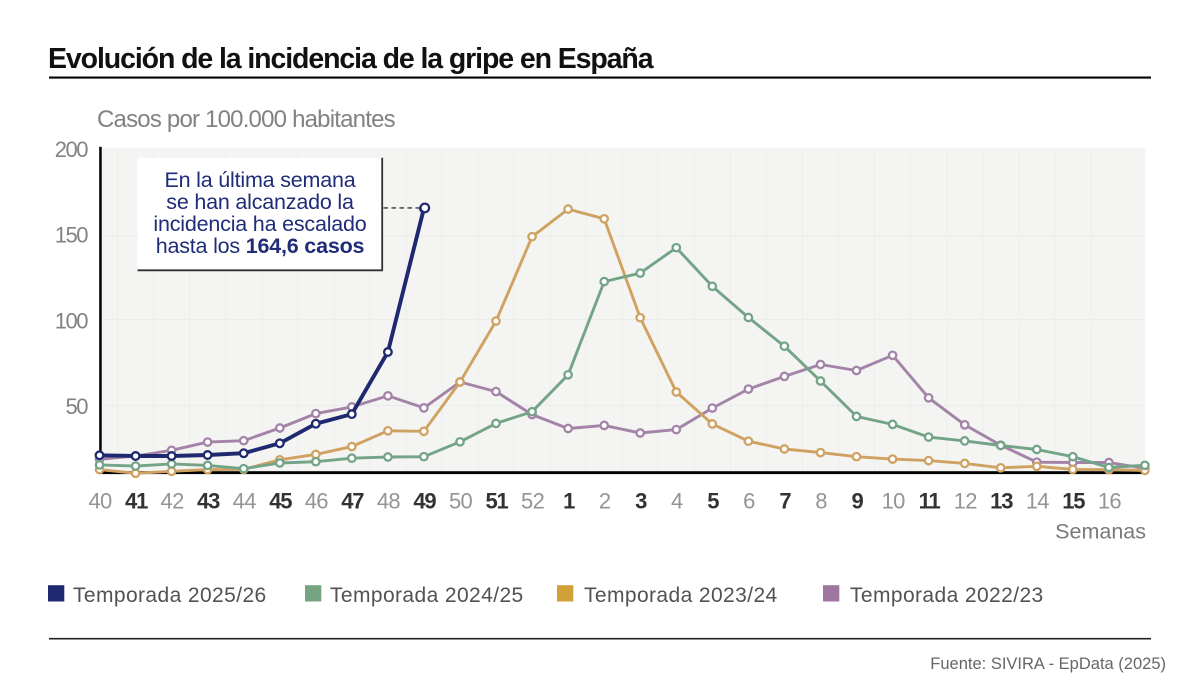 This screenshot has width=1200, height=699. I want to click on svg-text: 44, so click(245, 500).